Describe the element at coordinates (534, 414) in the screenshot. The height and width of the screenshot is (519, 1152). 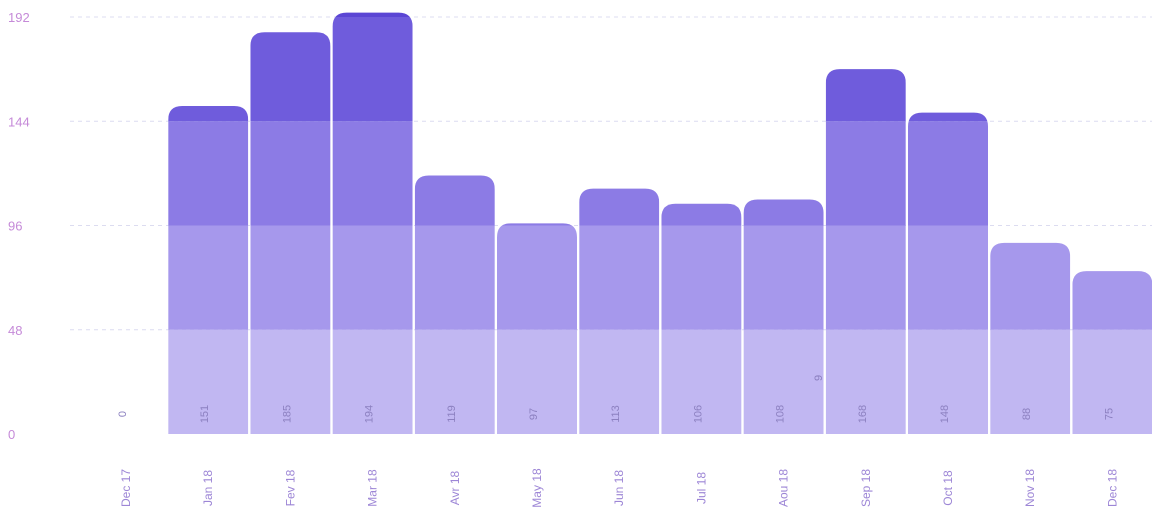
I see `data-label: 97` at that location.